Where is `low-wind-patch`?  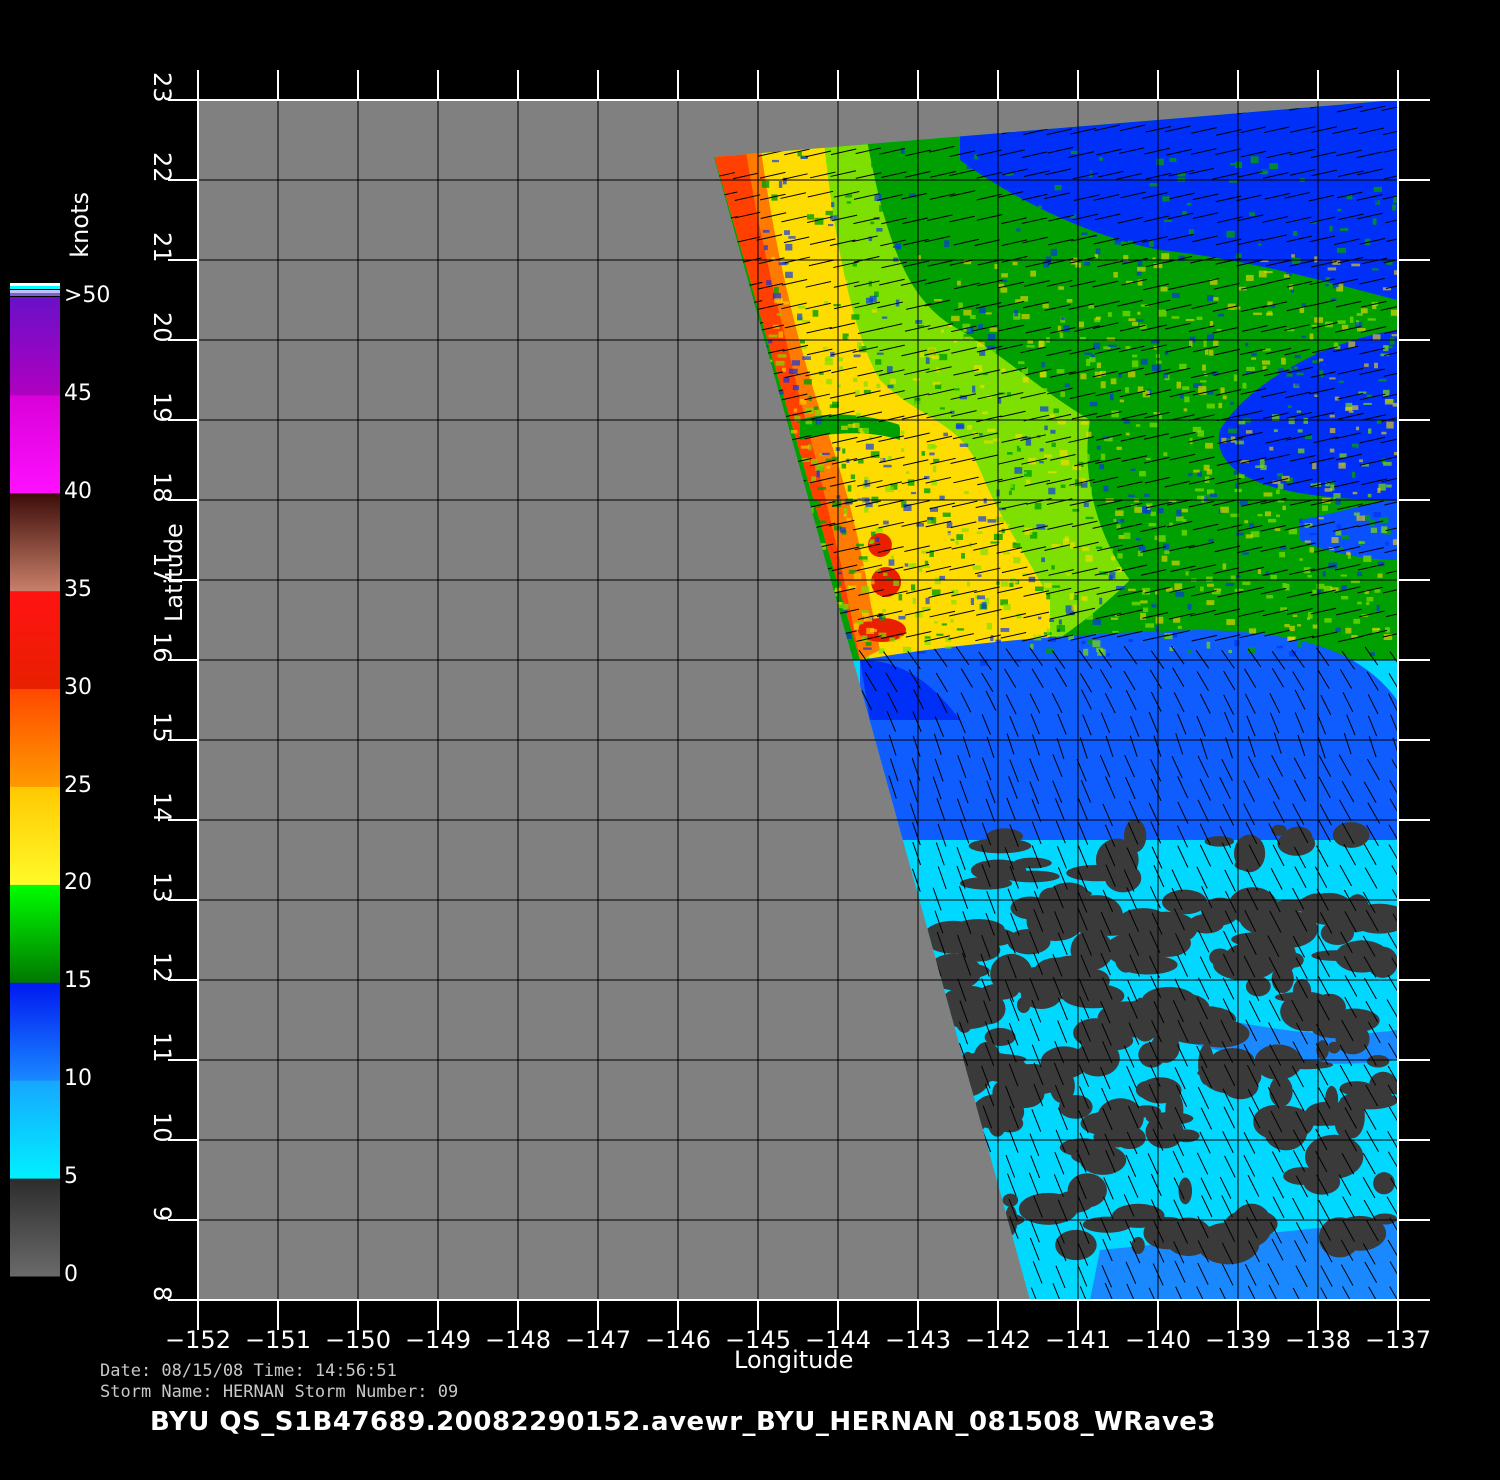
low-wind-patch is located at coordinates (1093, 996).